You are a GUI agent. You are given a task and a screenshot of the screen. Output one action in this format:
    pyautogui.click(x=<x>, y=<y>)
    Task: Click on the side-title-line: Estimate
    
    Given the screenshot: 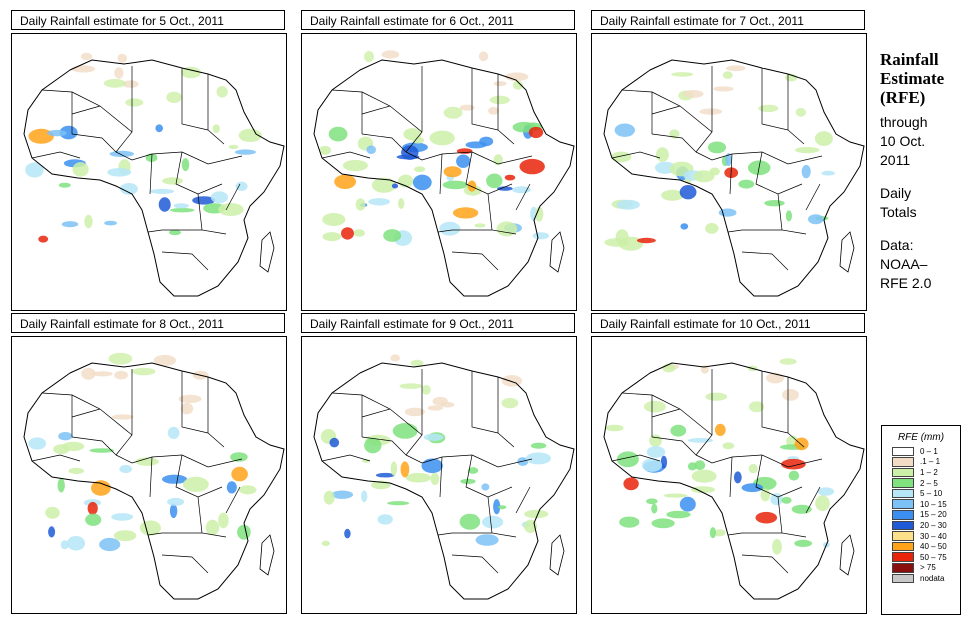 What is the action you would take?
    pyautogui.click(x=912, y=78)
    